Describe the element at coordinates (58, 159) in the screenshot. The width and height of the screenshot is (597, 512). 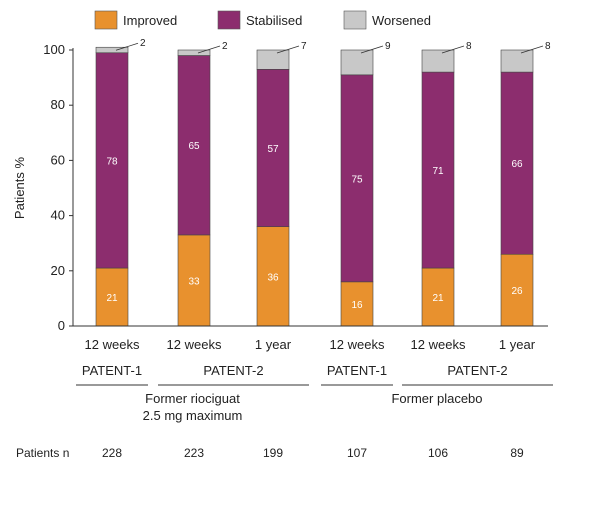
I see `y-tick-label: 60` at that location.